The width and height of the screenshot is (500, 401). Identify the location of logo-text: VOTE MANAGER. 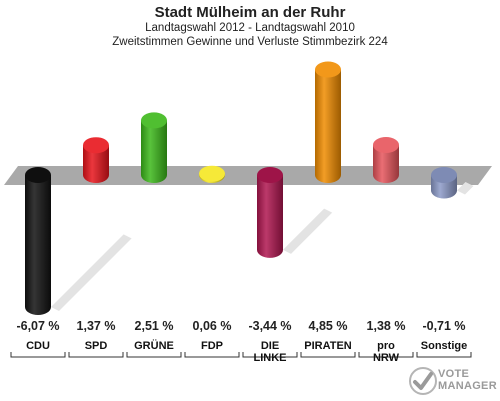
(467, 380).